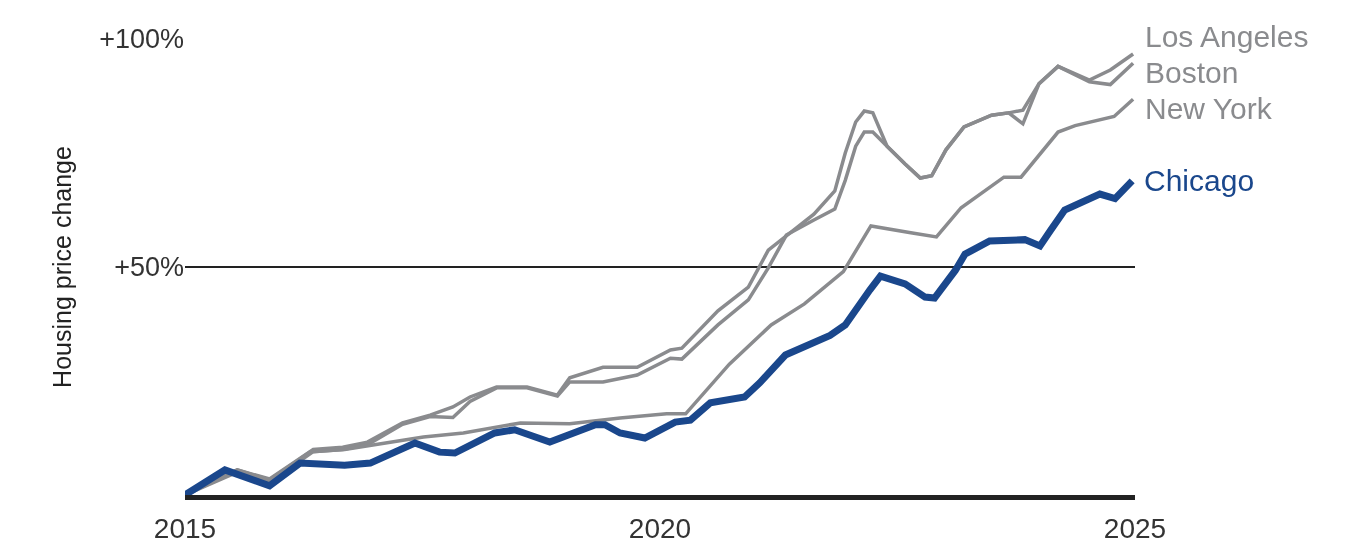 The height and width of the screenshot is (539, 1346). What do you see at coordinates (149, 267) in the screenshot?
I see `y-tick-label: +50%` at bounding box center [149, 267].